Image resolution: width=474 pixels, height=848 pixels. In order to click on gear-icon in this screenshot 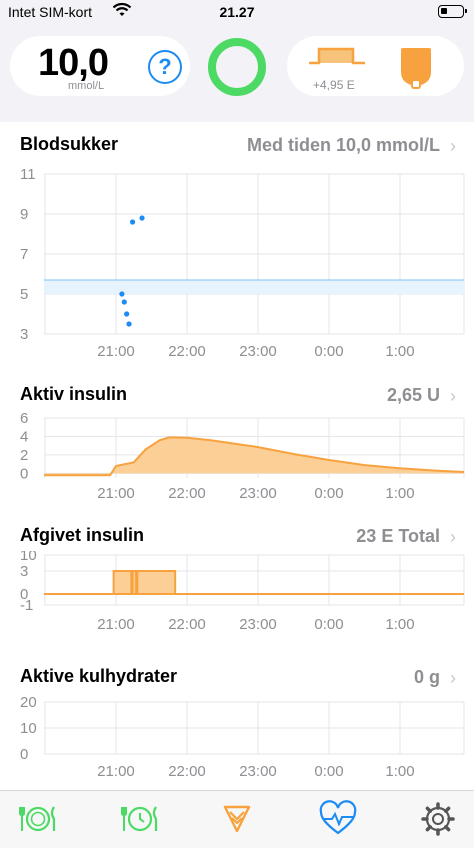, I will do `click(438, 819)`.